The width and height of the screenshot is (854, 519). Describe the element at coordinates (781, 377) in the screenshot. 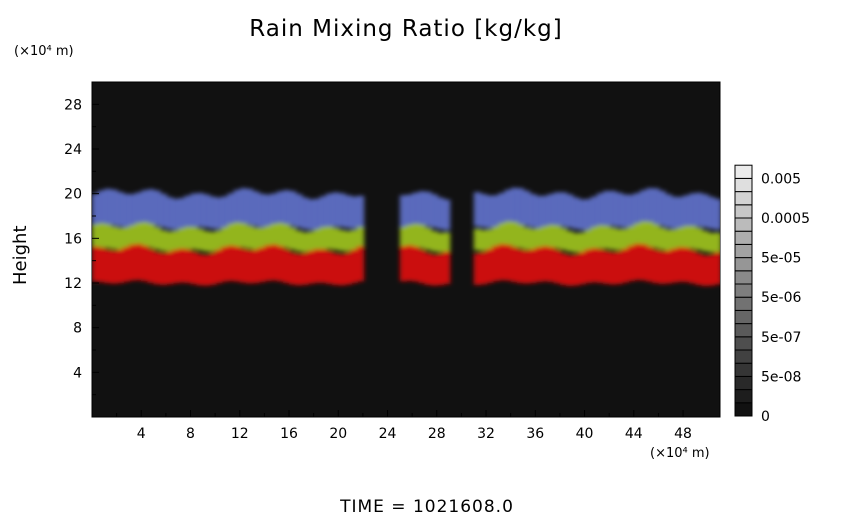

I see `colorbar-label: 5e-08` at that location.